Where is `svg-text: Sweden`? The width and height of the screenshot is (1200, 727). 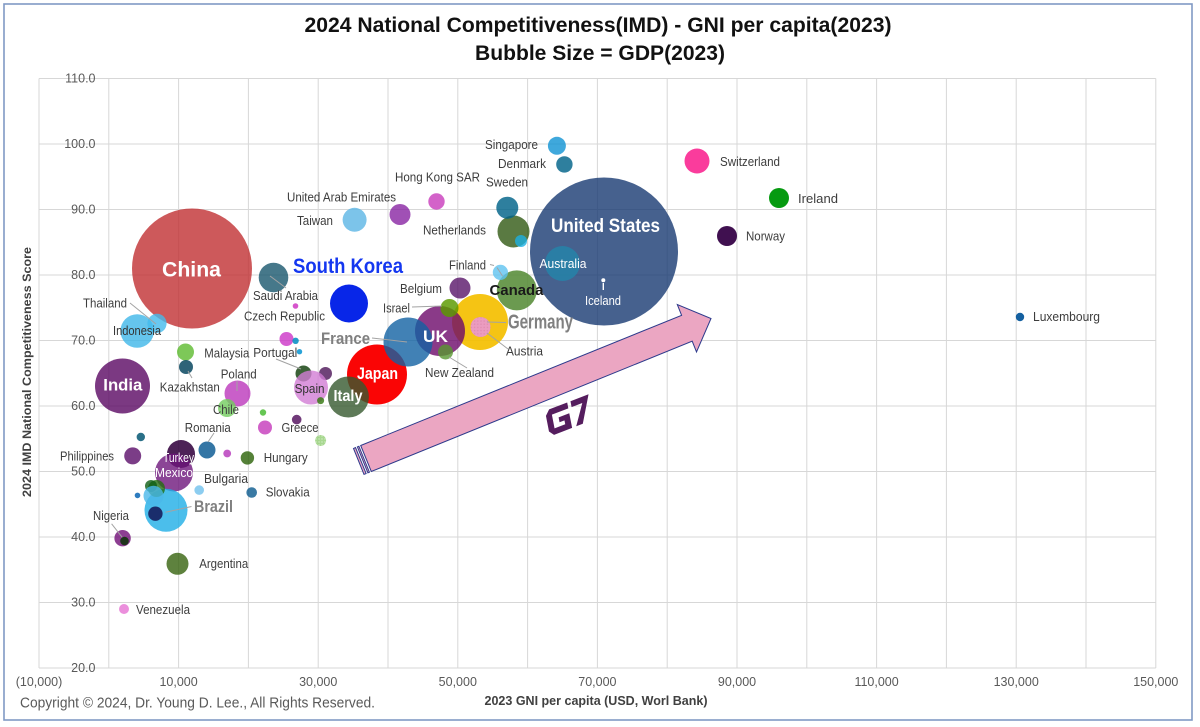 svg-text: Sweden is located at coordinates (507, 183).